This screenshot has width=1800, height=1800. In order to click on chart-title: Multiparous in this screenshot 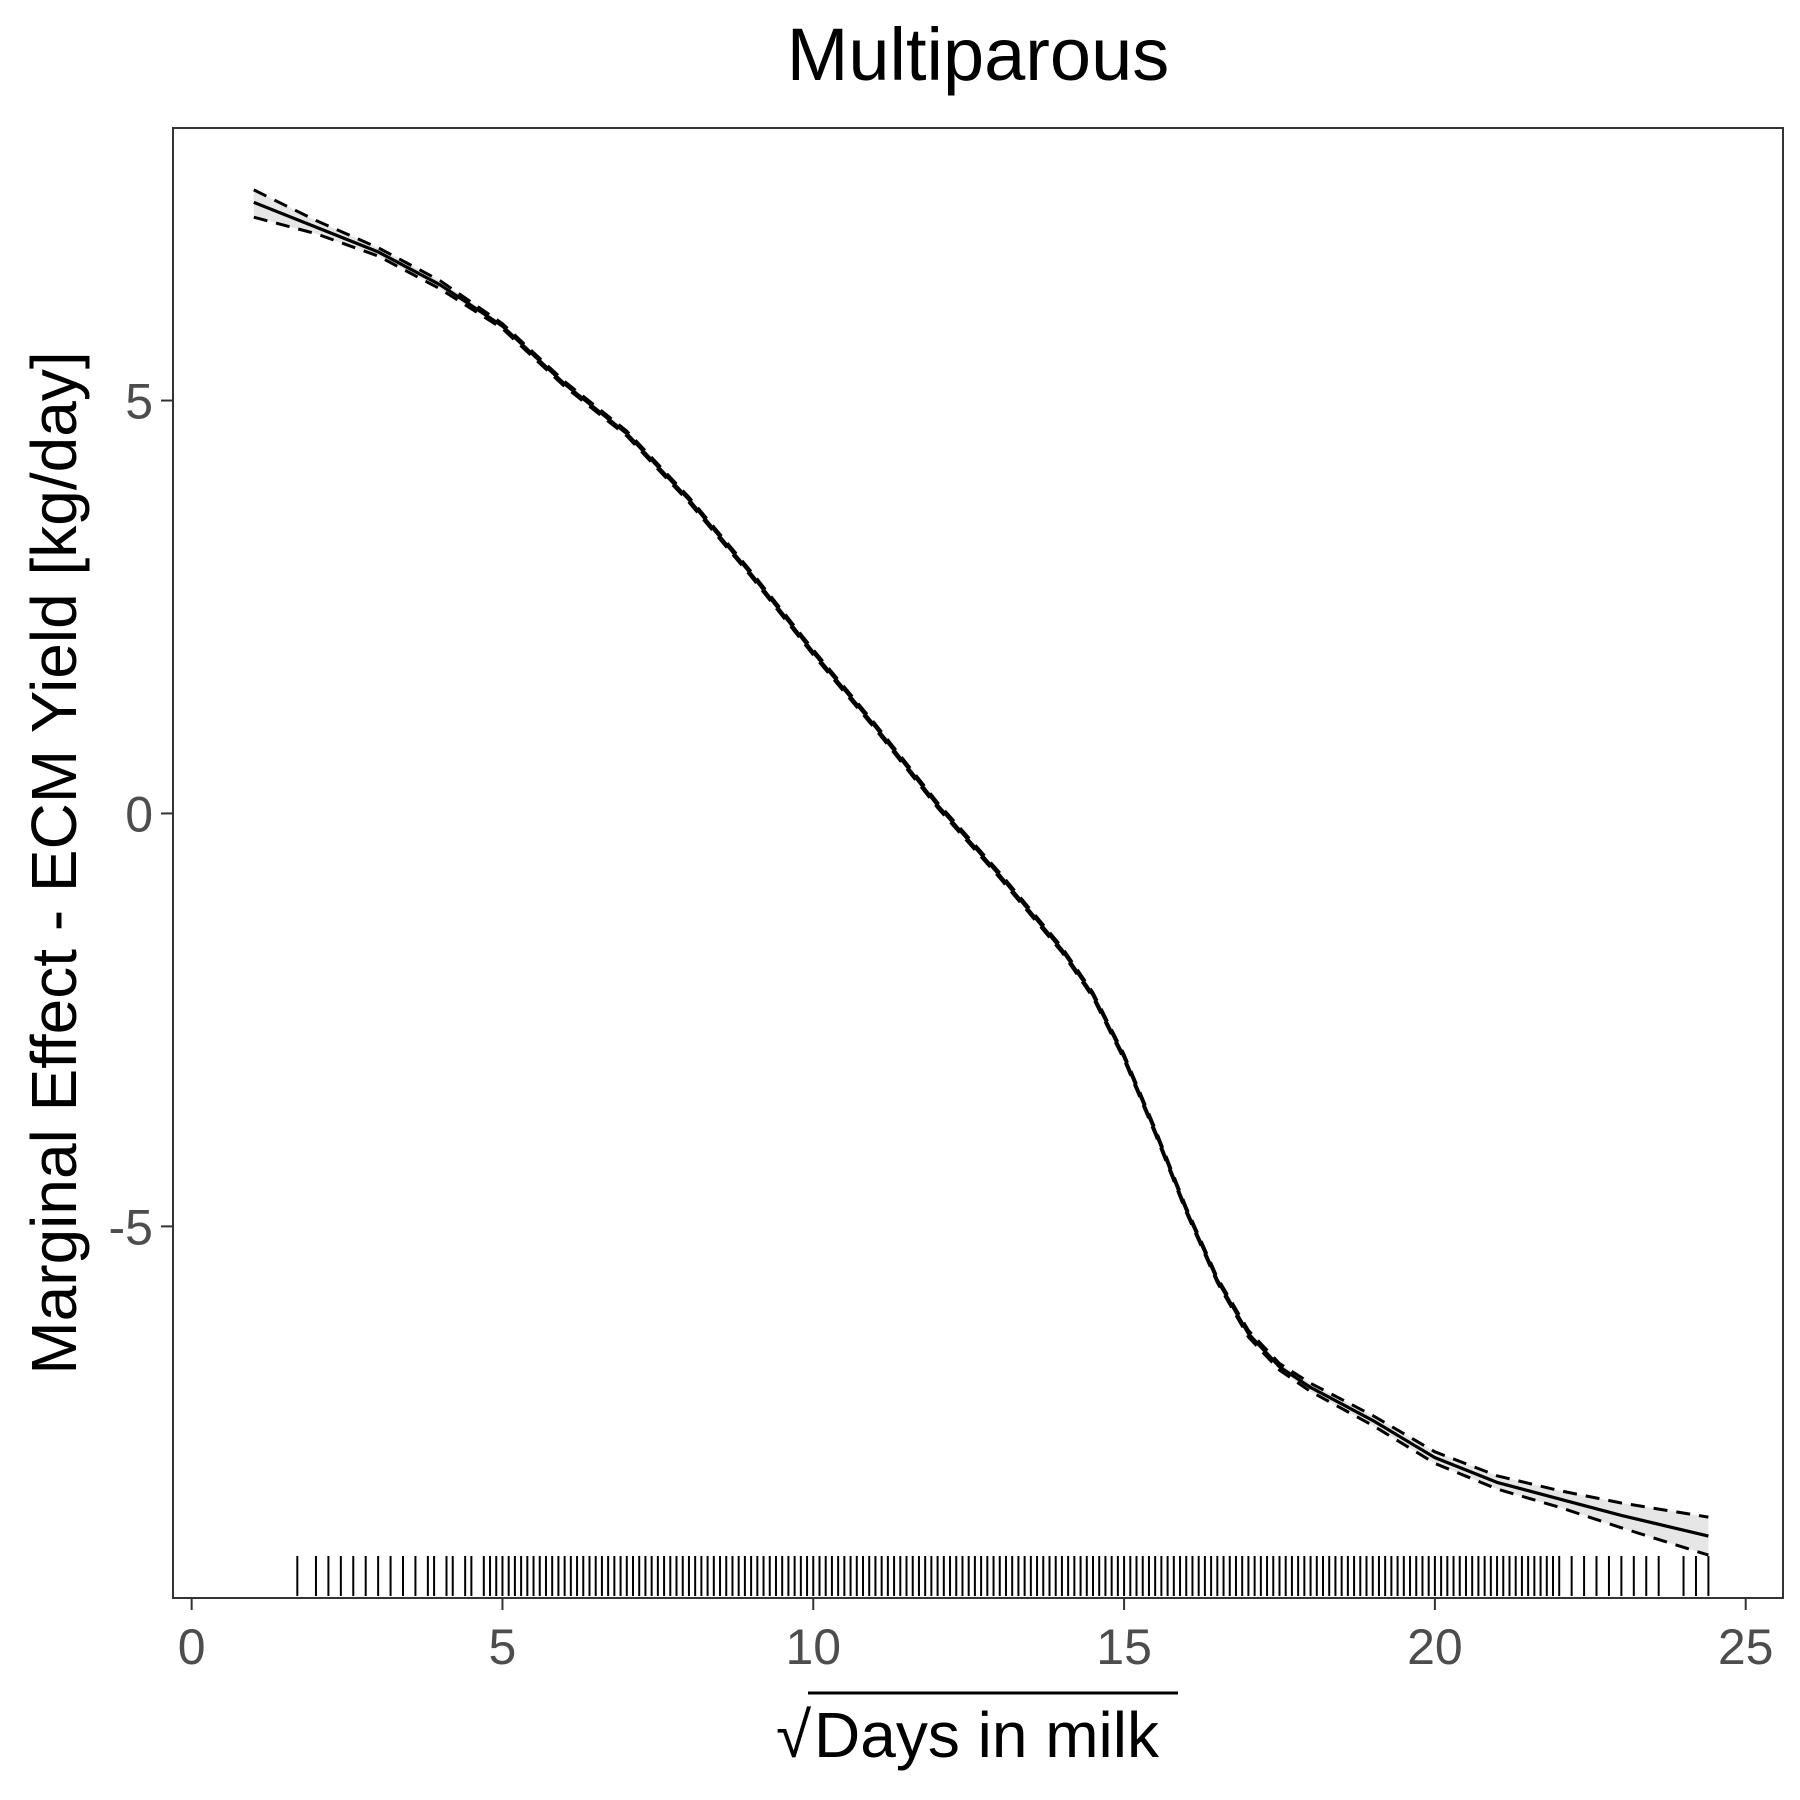, I will do `click(978, 54)`.